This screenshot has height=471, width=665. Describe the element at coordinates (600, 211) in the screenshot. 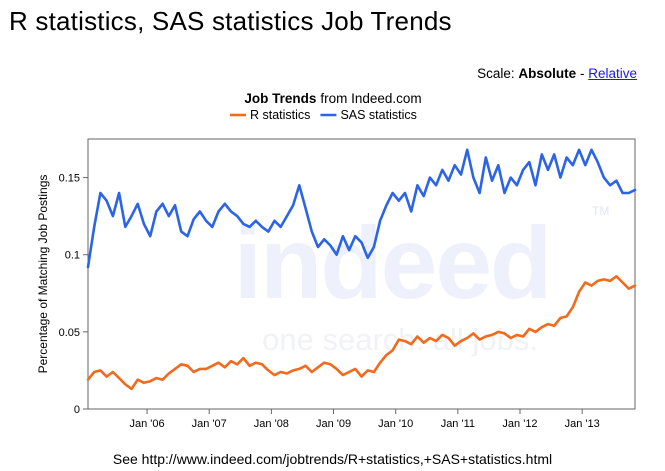

I see `watermark-trademark: TM` at that location.